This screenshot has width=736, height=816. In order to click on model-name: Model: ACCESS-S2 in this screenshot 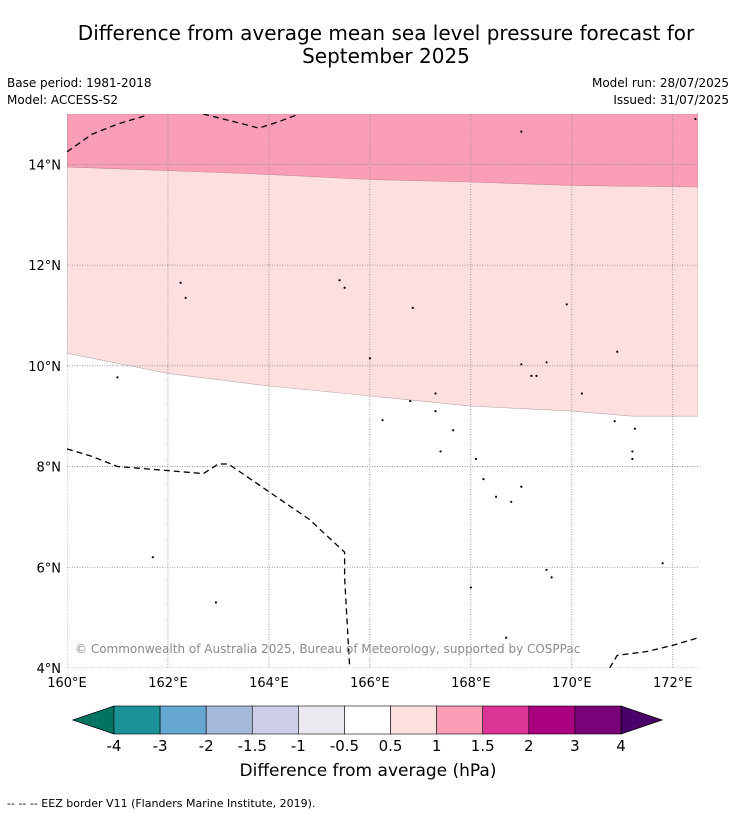, I will do `click(63, 100)`.